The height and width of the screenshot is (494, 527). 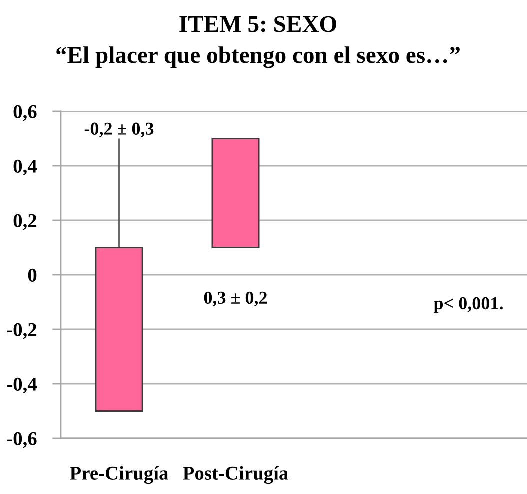 I want to click on y-tick-label: -0,4, so click(x=22, y=386).